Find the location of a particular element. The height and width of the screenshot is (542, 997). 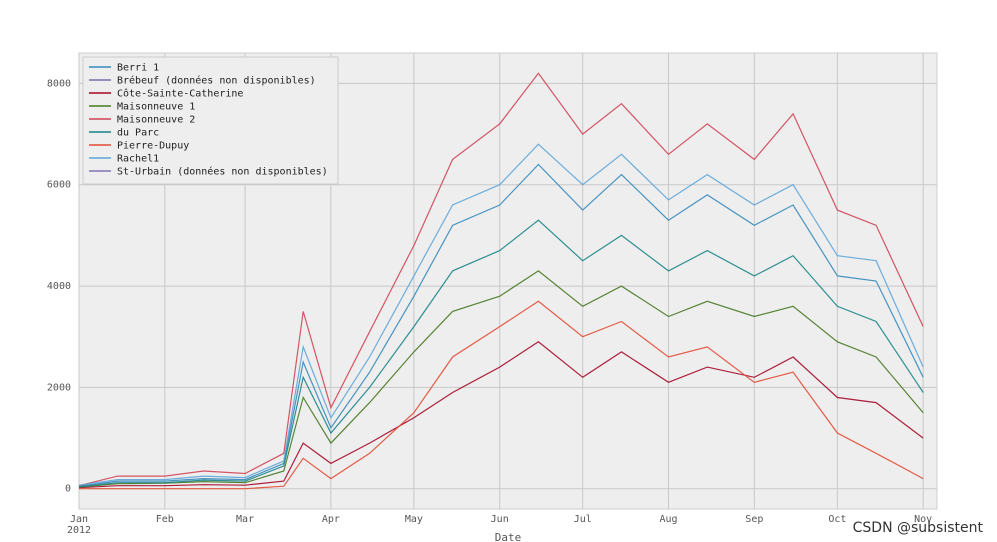

legend-entry: Côte-Sainte-Catherine is located at coordinates (180, 94).